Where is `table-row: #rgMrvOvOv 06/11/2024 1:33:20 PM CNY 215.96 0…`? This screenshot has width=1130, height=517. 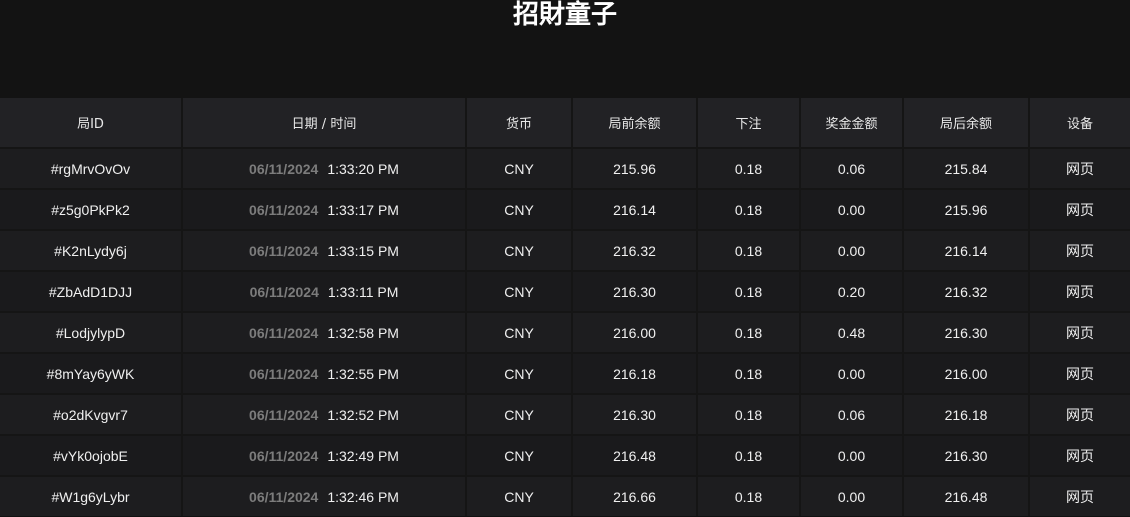 table-row: #rgMrvOvOv 06/11/2024 1:33:20 PM CNY 215.96 0… is located at coordinates (565, 168).